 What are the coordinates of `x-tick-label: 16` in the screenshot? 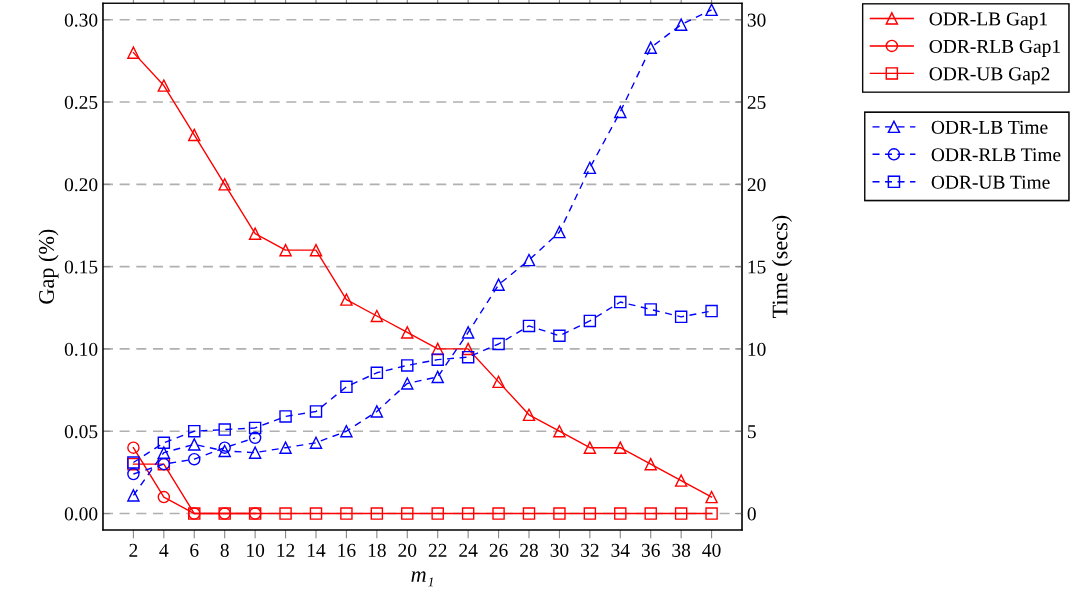 It's located at (347, 550).